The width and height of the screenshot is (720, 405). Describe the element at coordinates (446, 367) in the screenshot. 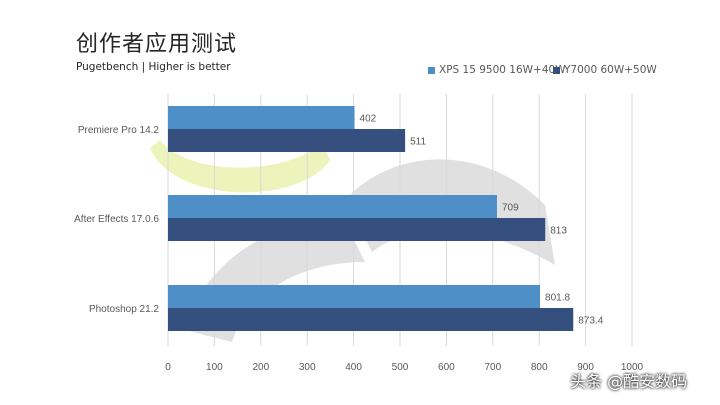

I see `x-tick-label-6: 600` at that location.